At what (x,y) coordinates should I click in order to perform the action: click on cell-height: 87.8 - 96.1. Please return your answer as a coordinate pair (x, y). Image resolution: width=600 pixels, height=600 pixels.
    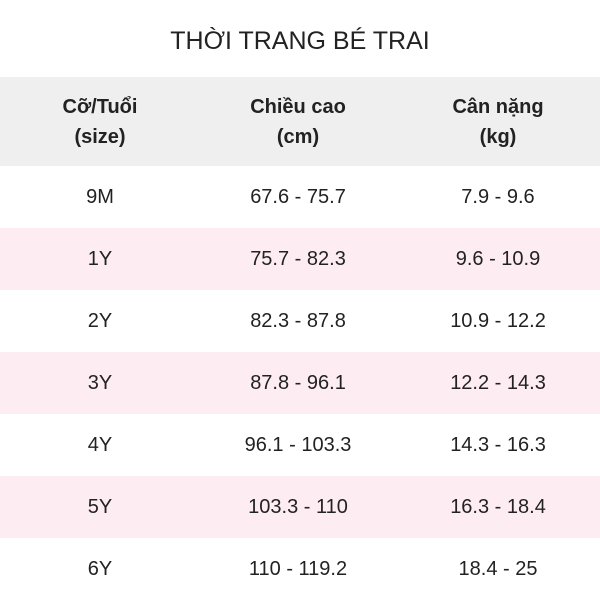
    Looking at the image, I should click on (298, 382).